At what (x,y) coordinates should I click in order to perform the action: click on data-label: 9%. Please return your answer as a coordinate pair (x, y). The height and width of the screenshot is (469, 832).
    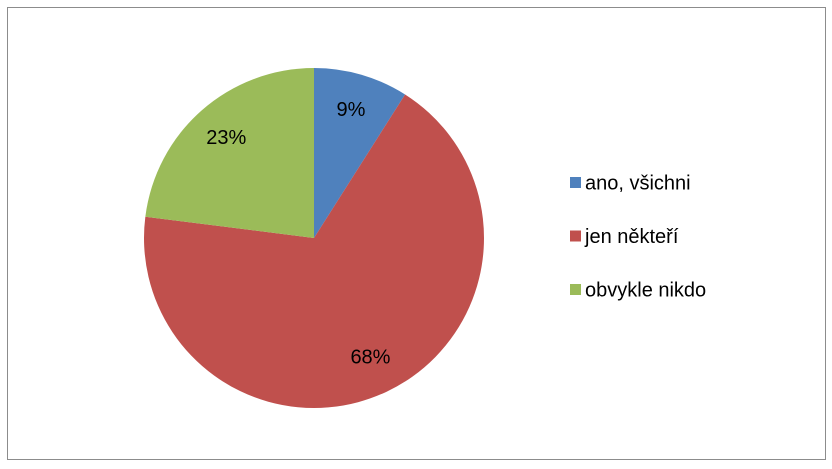
    Looking at the image, I should click on (351, 110).